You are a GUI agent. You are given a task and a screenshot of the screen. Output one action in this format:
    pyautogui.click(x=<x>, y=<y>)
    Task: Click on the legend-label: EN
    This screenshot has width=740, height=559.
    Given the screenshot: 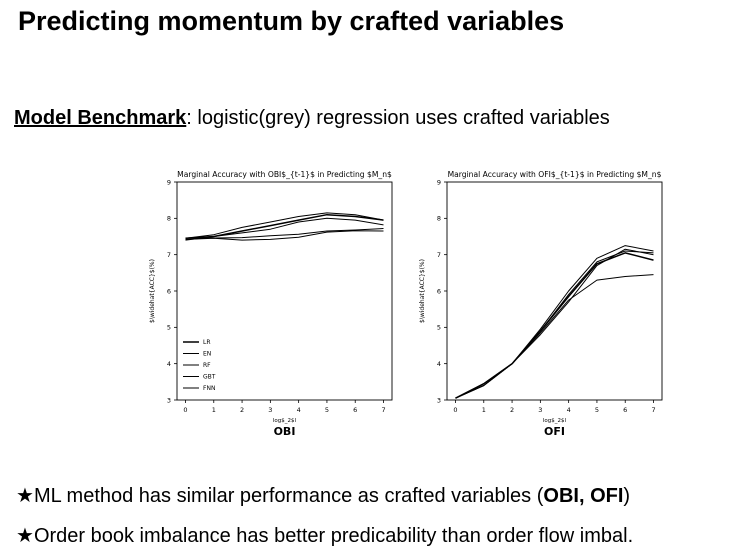 What is the action you would take?
    pyautogui.click(x=207, y=354)
    